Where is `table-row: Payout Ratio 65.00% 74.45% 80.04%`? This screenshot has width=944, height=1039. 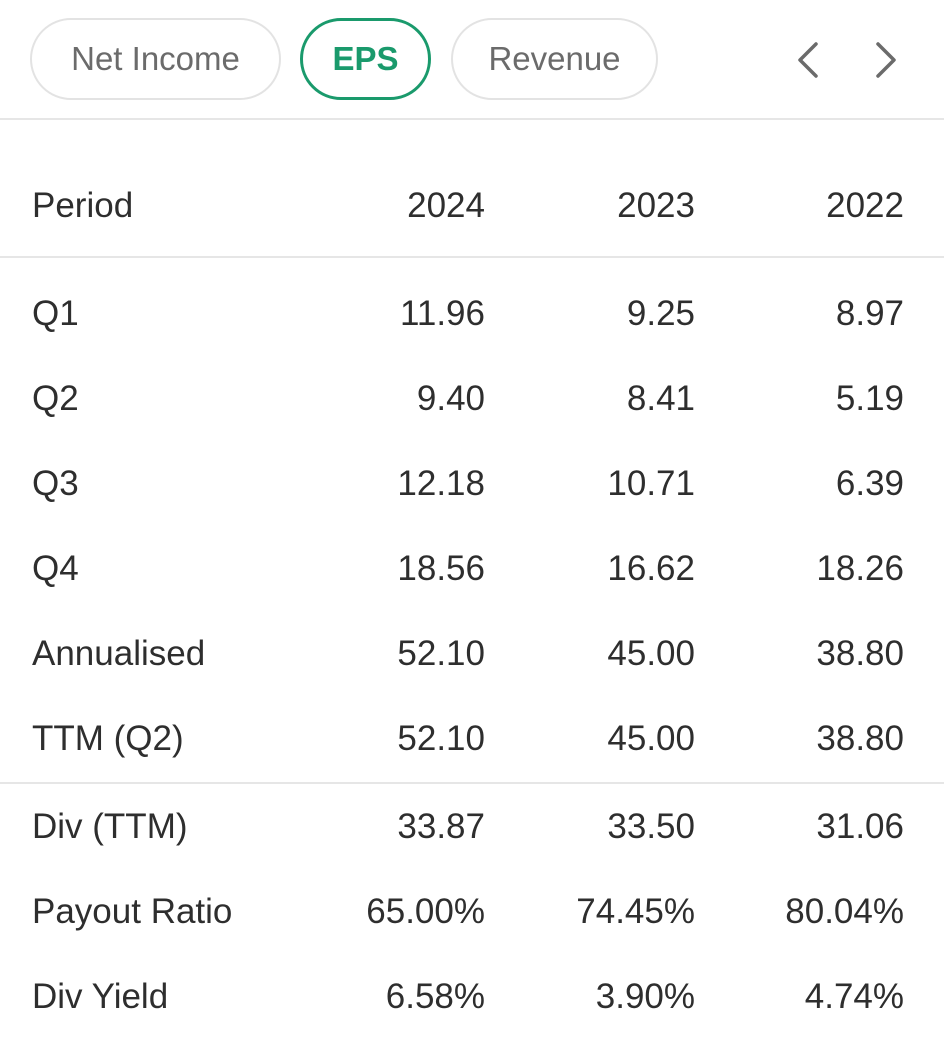
table-row: Payout Ratio 65.00% 74.45% 80.04% is located at coordinates (472, 911).